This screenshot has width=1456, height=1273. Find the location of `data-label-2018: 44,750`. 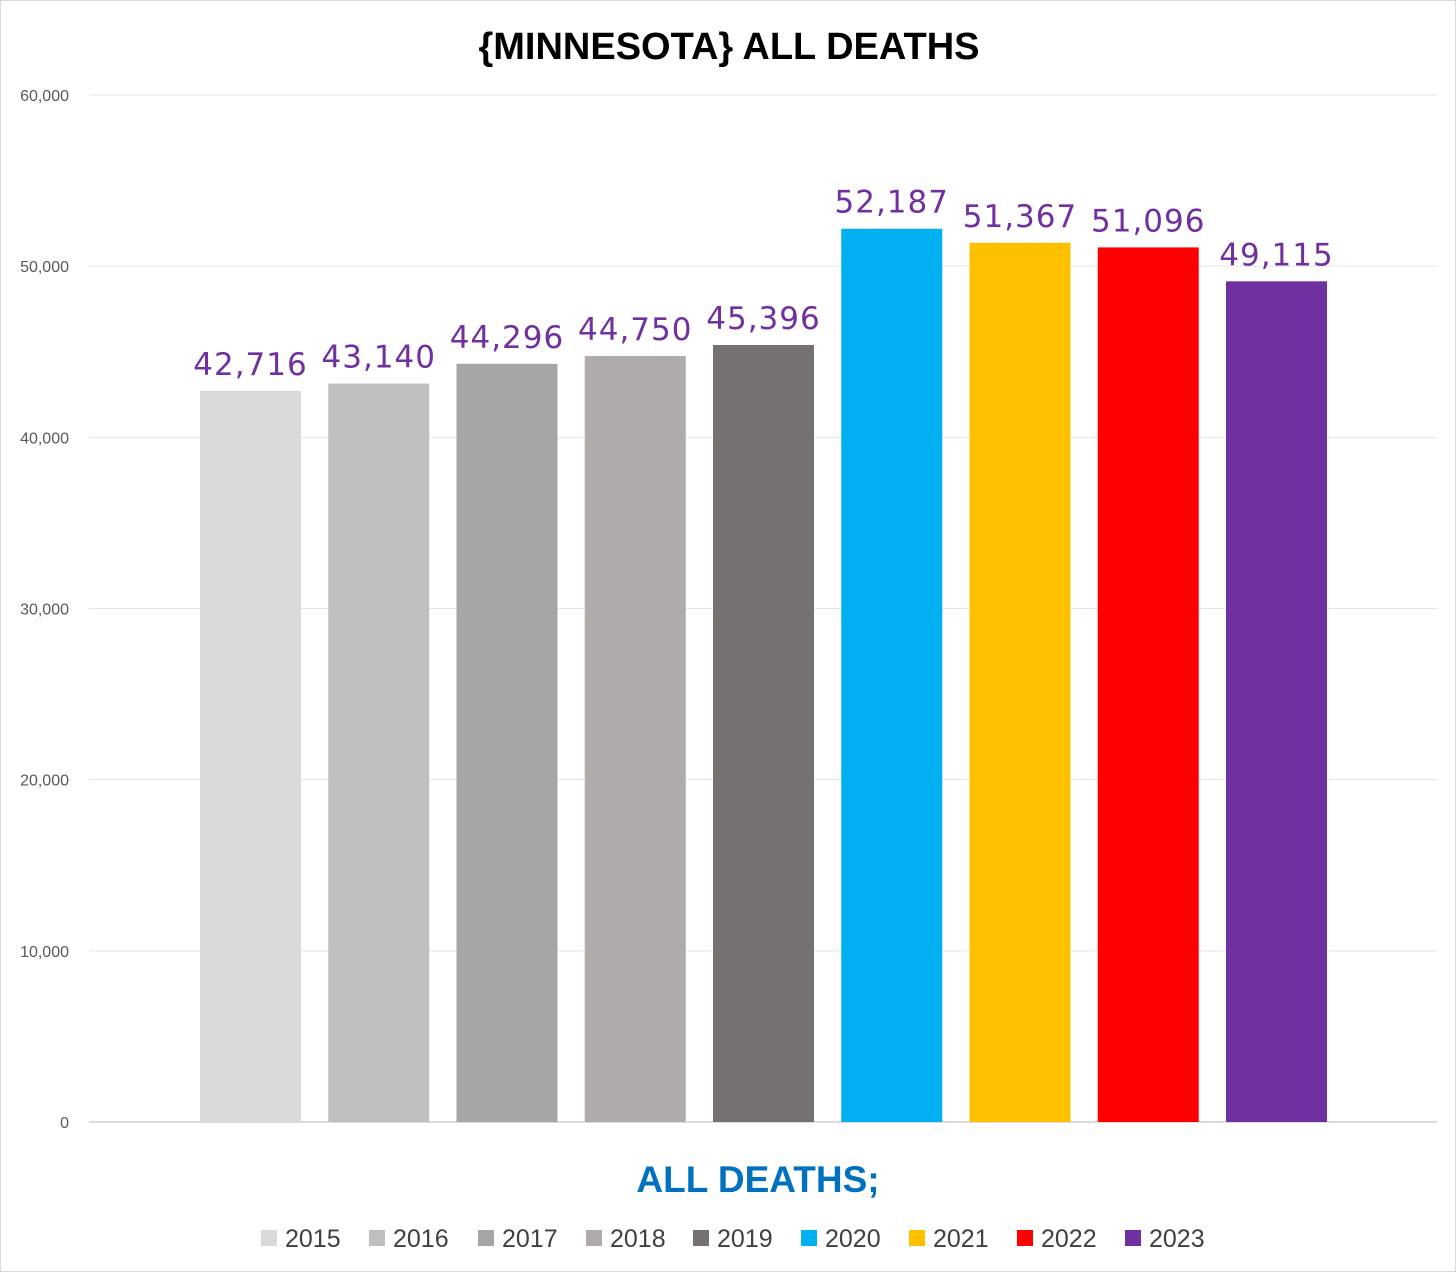

data-label-2018: 44,750 is located at coordinates (635, 330).